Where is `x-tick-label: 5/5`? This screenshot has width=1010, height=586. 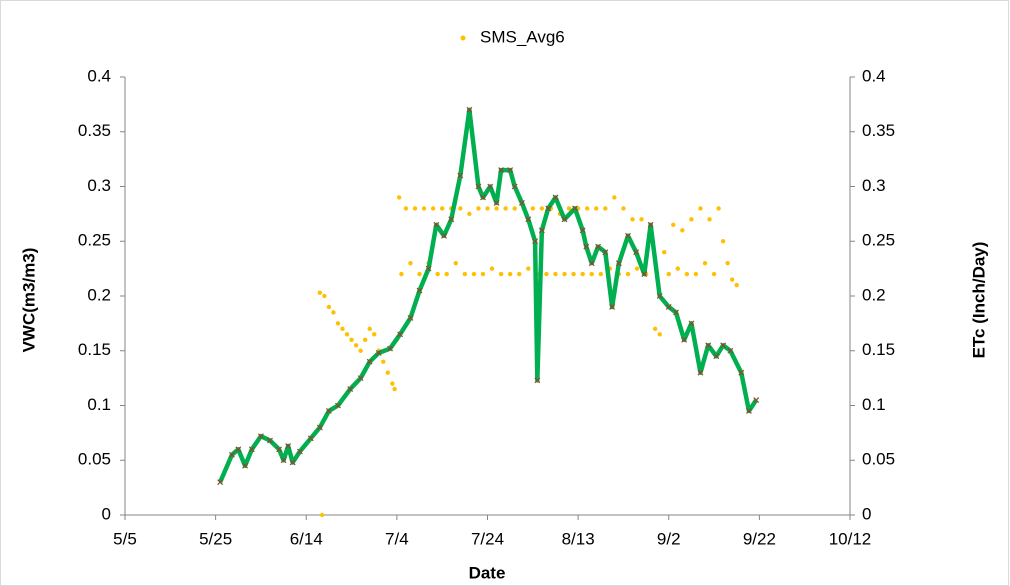 x-tick-label: 5/5 is located at coordinates (125, 538).